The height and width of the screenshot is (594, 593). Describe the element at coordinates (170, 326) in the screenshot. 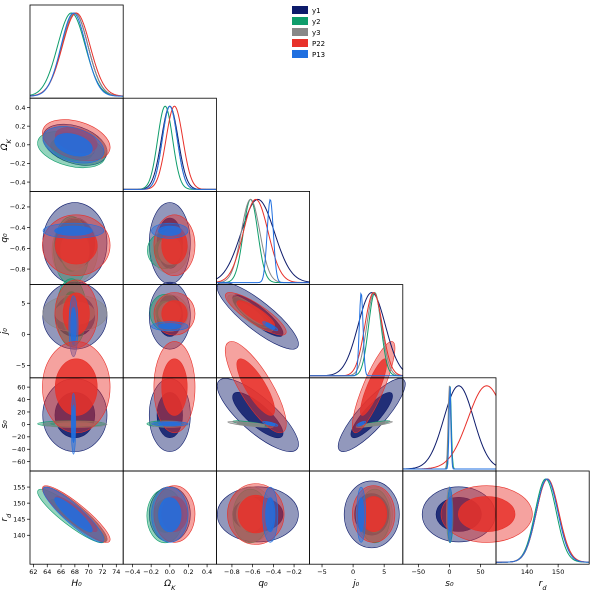

I see `contour-P13-OmegaK-j0` at that location.